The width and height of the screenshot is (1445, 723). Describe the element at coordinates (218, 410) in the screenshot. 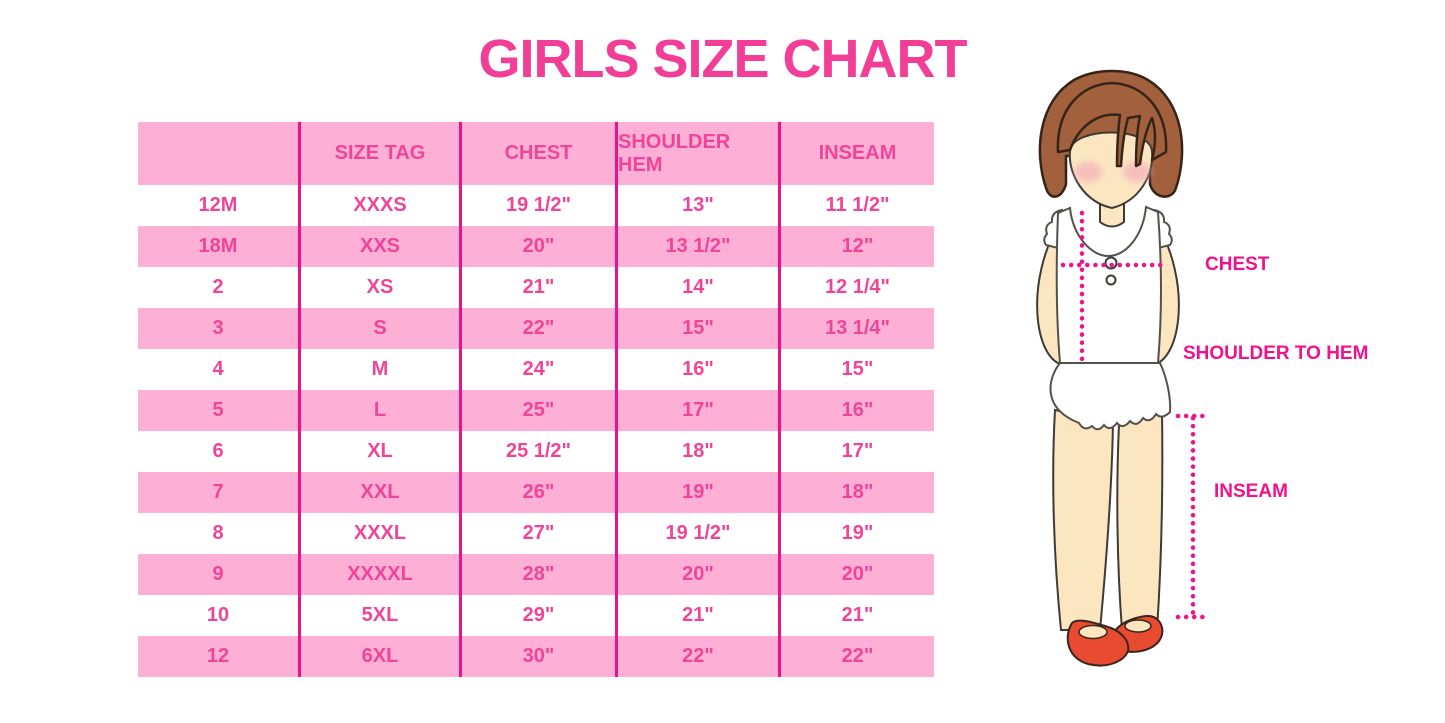

I see `table-cell: 5` at that location.